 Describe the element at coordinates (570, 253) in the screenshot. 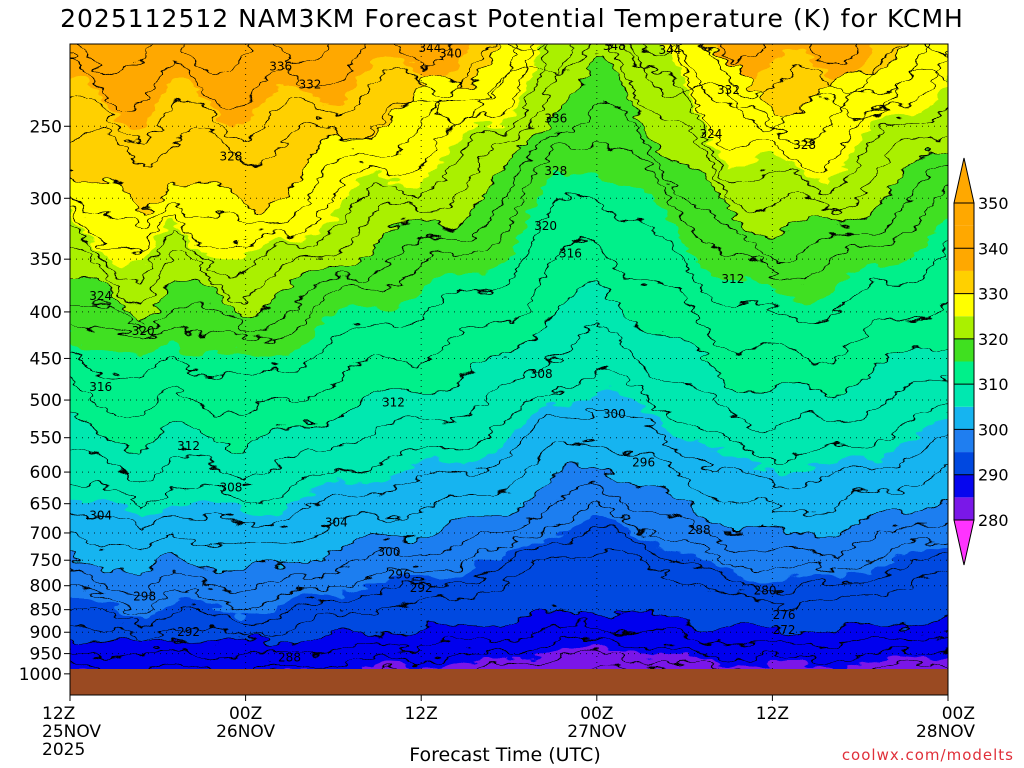

I see `contour-label: 316` at that location.